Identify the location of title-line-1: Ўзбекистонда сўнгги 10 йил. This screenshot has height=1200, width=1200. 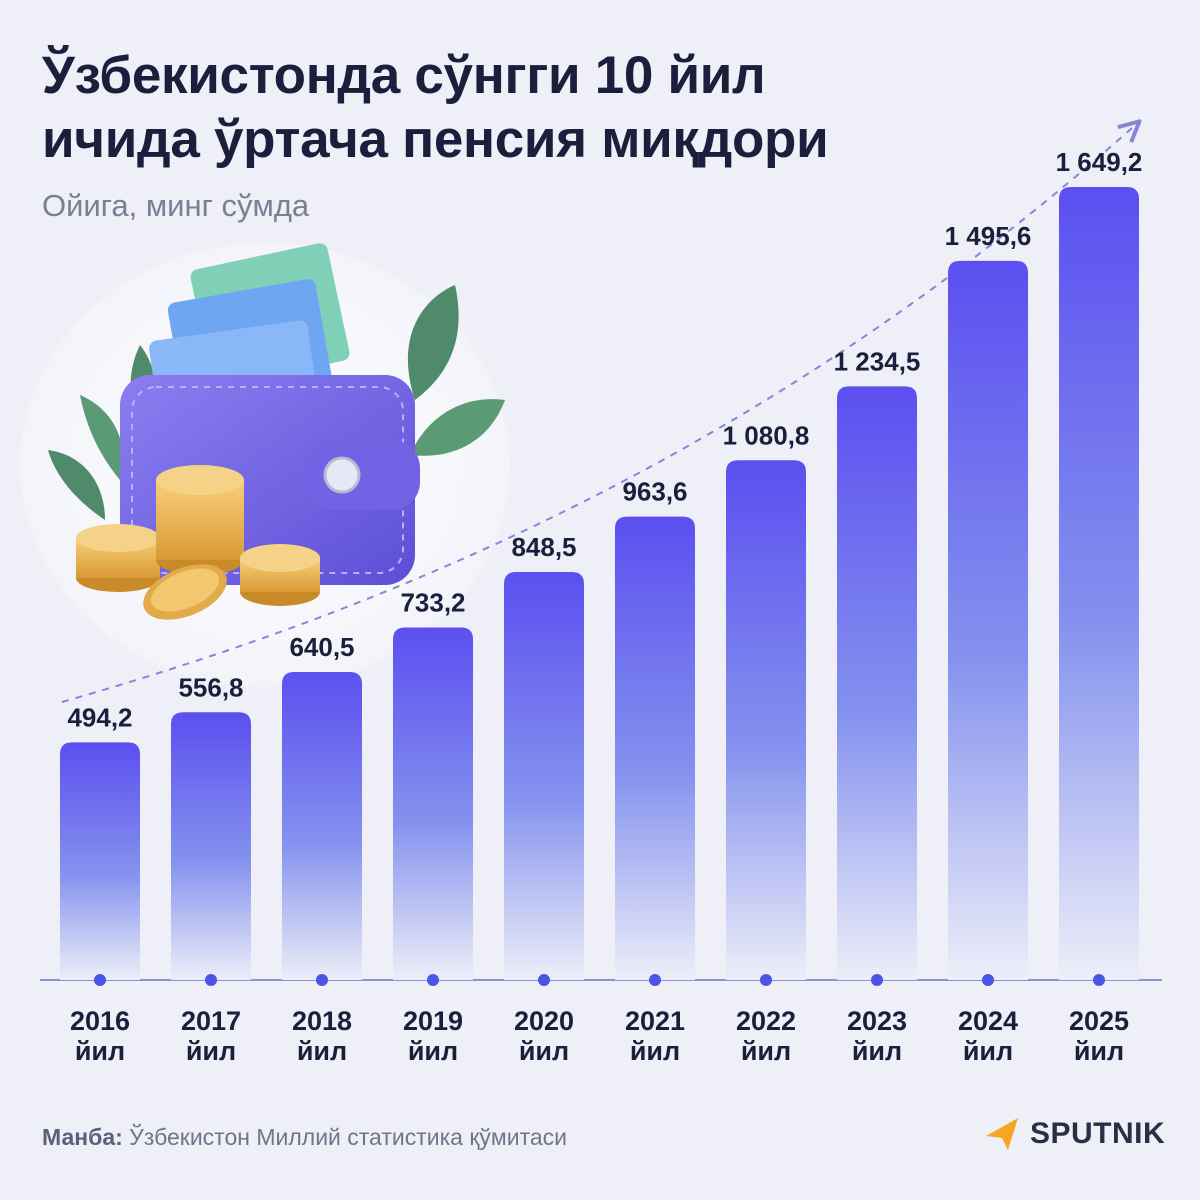
(404, 75).